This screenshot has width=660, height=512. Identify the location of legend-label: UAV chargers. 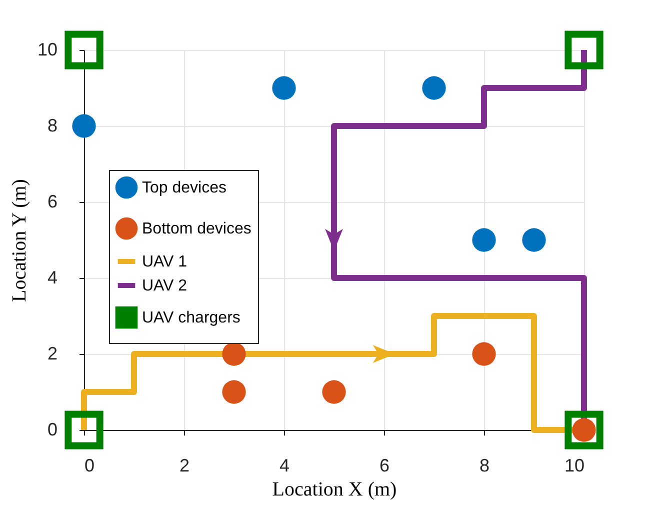
(191, 318).